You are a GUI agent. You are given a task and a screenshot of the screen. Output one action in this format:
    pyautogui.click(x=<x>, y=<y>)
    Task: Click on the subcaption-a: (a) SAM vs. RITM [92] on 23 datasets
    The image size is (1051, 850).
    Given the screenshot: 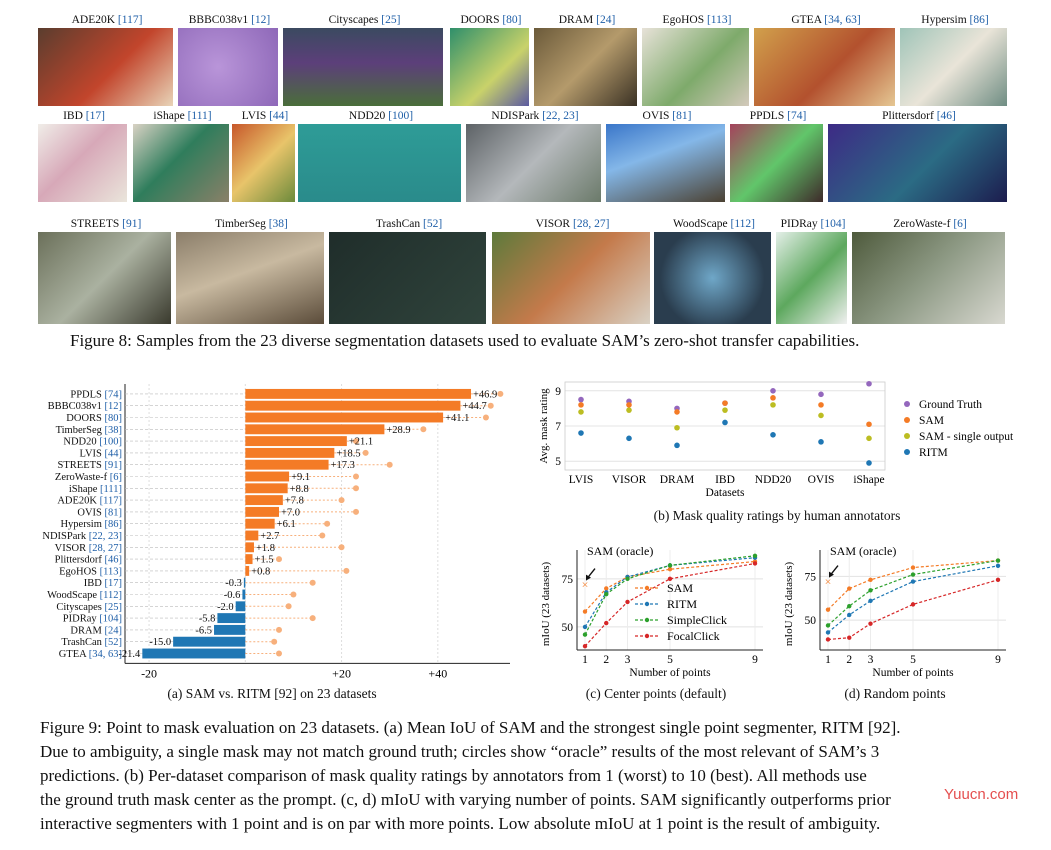 What is the action you would take?
    pyautogui.click(x=272, y=693)
    